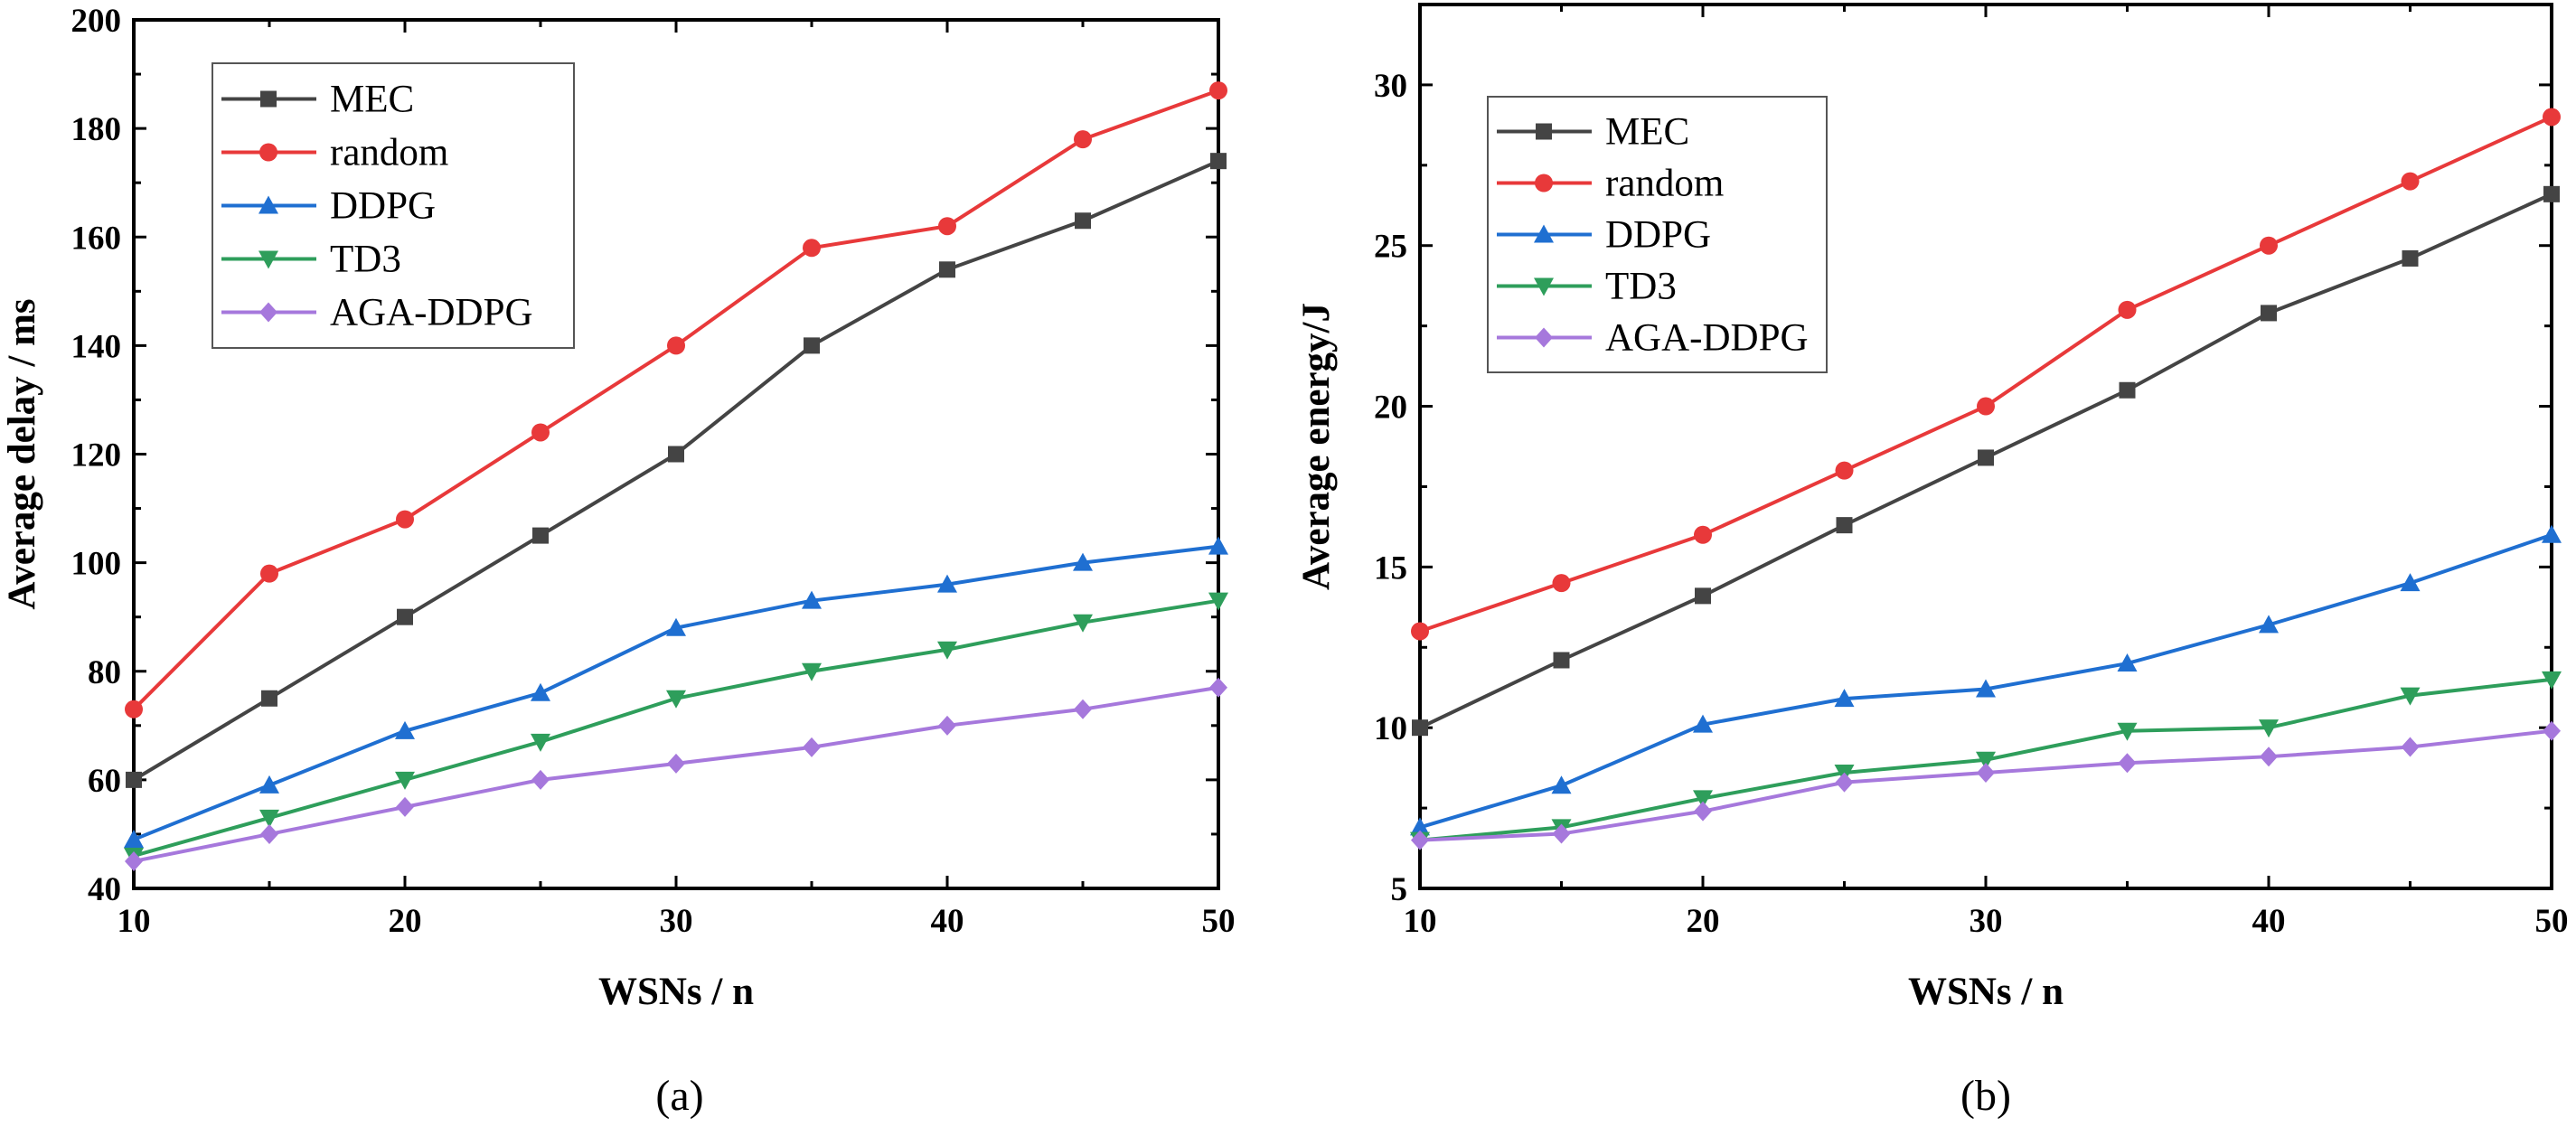 This screenshot has height=1127, width=2576. Describe the element at coordinates (1317, 446) in the screenshot. I see `y-axis-title: Average energy/J` at that location.